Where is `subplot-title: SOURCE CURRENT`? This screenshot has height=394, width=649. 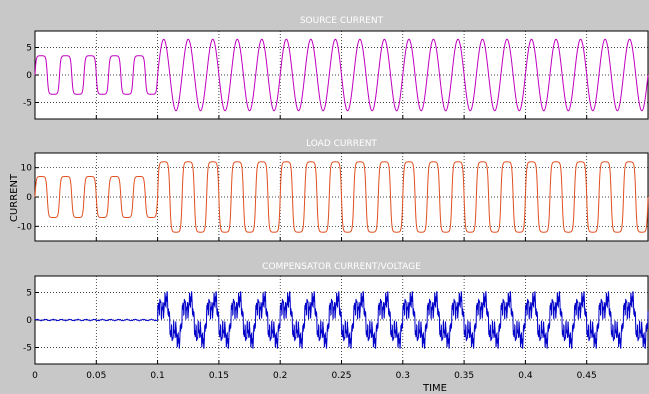
subplot-title: SOURCE CURRENT is located at coordinates (342, 21).